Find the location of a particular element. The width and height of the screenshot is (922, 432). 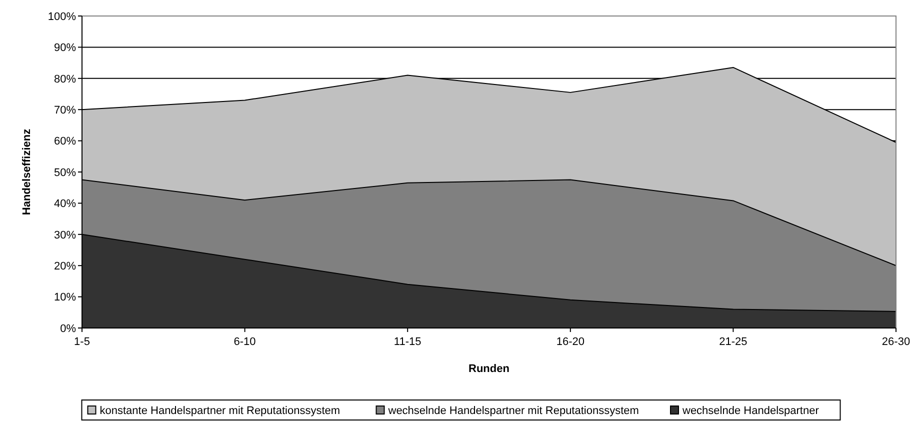

y-tick-label: 80% is located at coordinates (65, 79).